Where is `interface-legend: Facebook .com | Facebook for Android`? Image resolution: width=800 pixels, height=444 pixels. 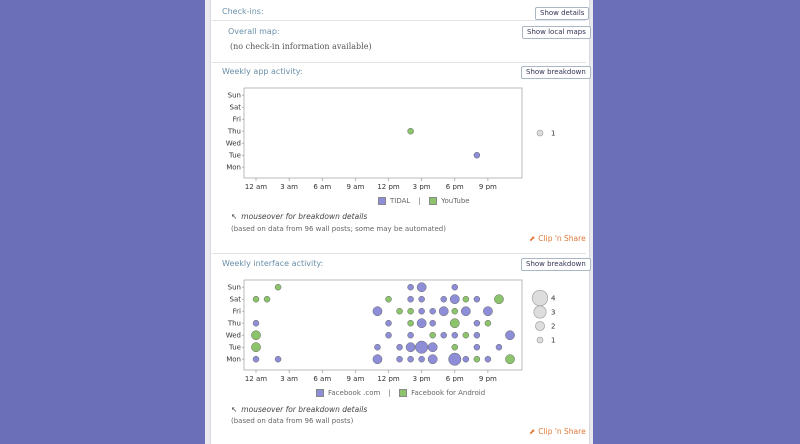 interface-legend: Facebook .com | Facebook for Android is located at coordinates (400, 393).